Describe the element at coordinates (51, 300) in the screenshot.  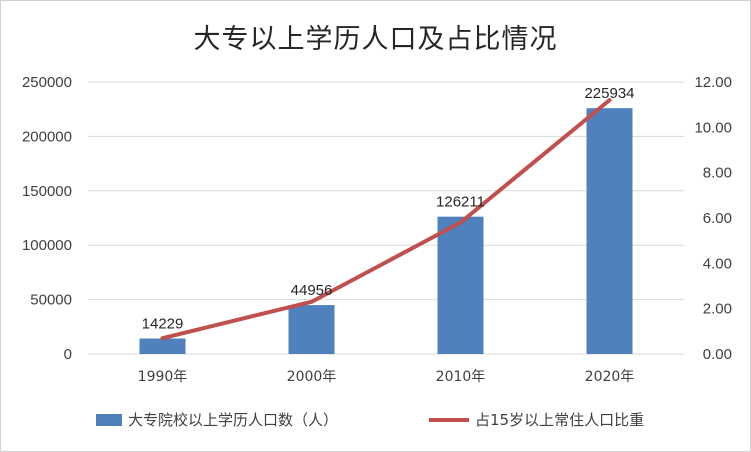
I see `y-tick-label: 50000` at that location.